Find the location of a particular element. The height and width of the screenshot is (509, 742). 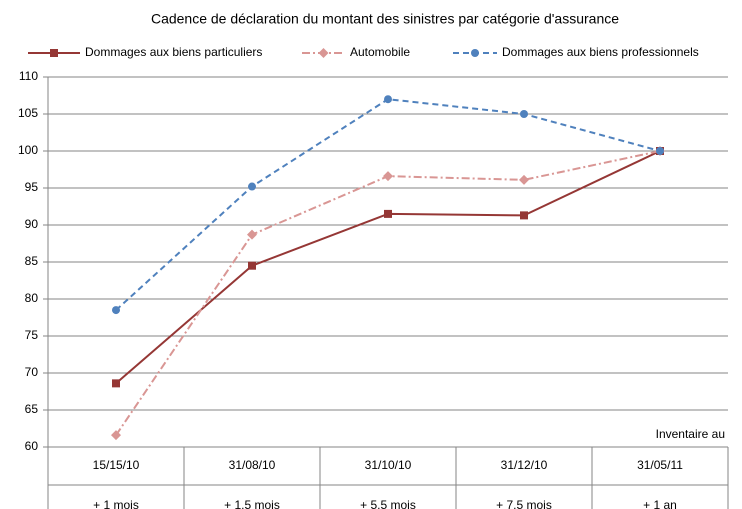

x-sublabel: + 1 an is located at coordinates (660, 503).